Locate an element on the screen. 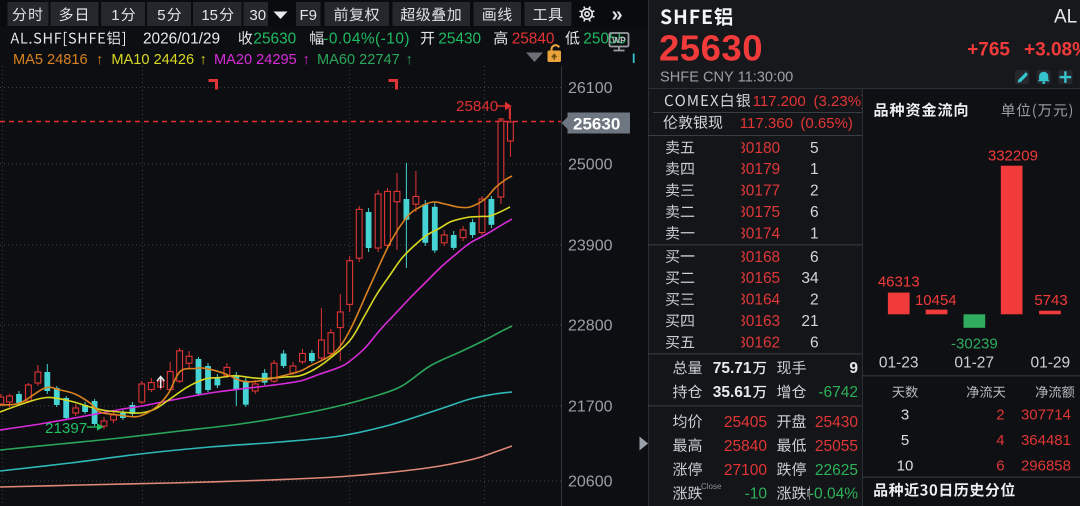  svg-text: 26100 is located at coordinates (590, 88).